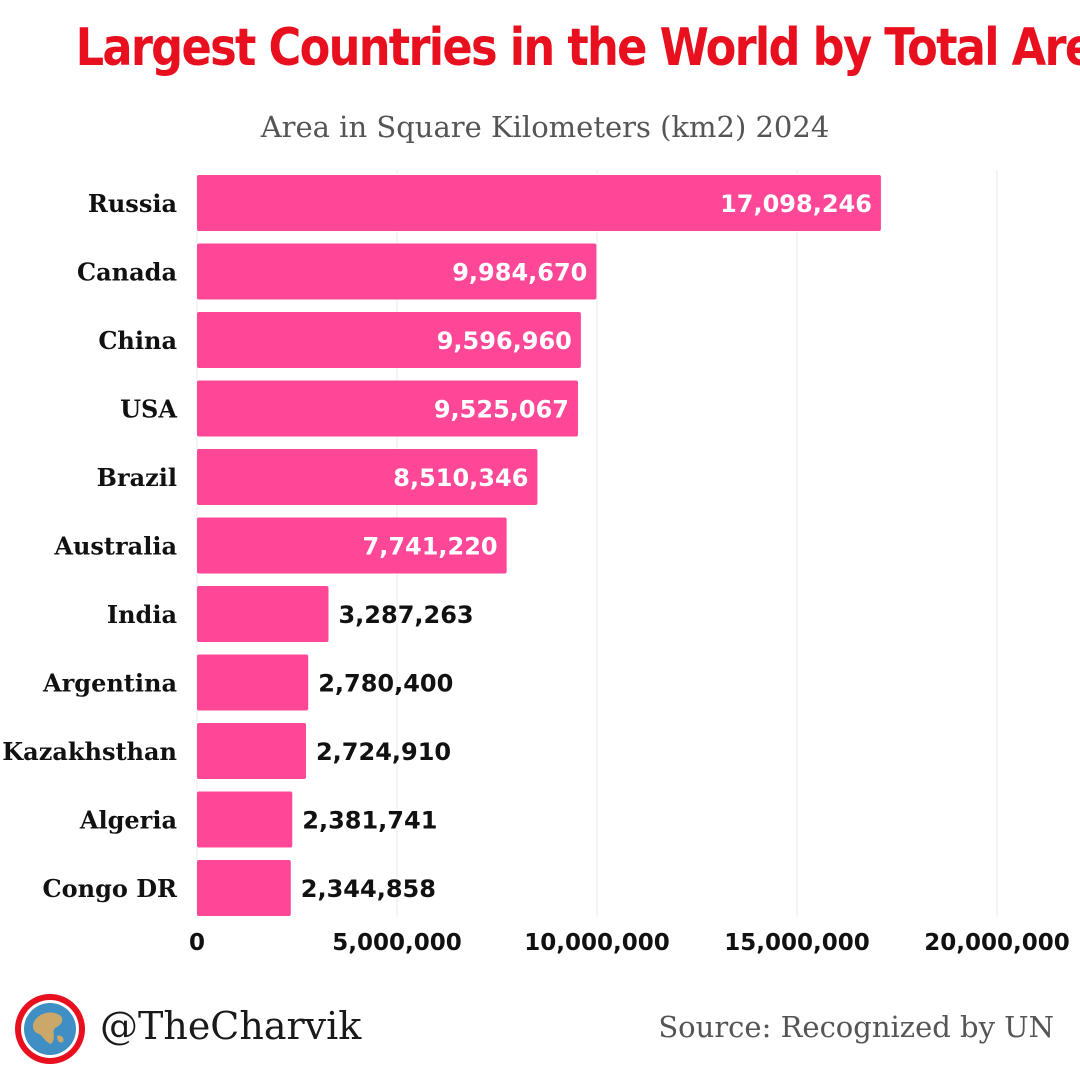  I want to click on x-tick-label: 5,000,000, so click(397, 943).